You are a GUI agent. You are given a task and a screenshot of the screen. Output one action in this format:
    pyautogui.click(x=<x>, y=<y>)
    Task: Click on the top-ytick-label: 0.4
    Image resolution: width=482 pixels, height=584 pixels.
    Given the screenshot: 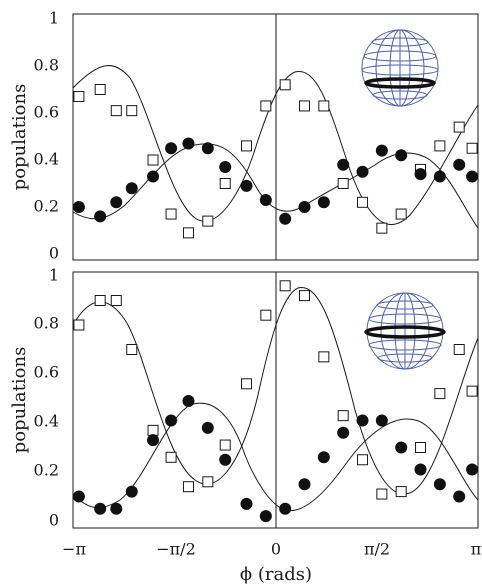 What is the action you would take?
    pyautogui.click(x=46, y=159)
    